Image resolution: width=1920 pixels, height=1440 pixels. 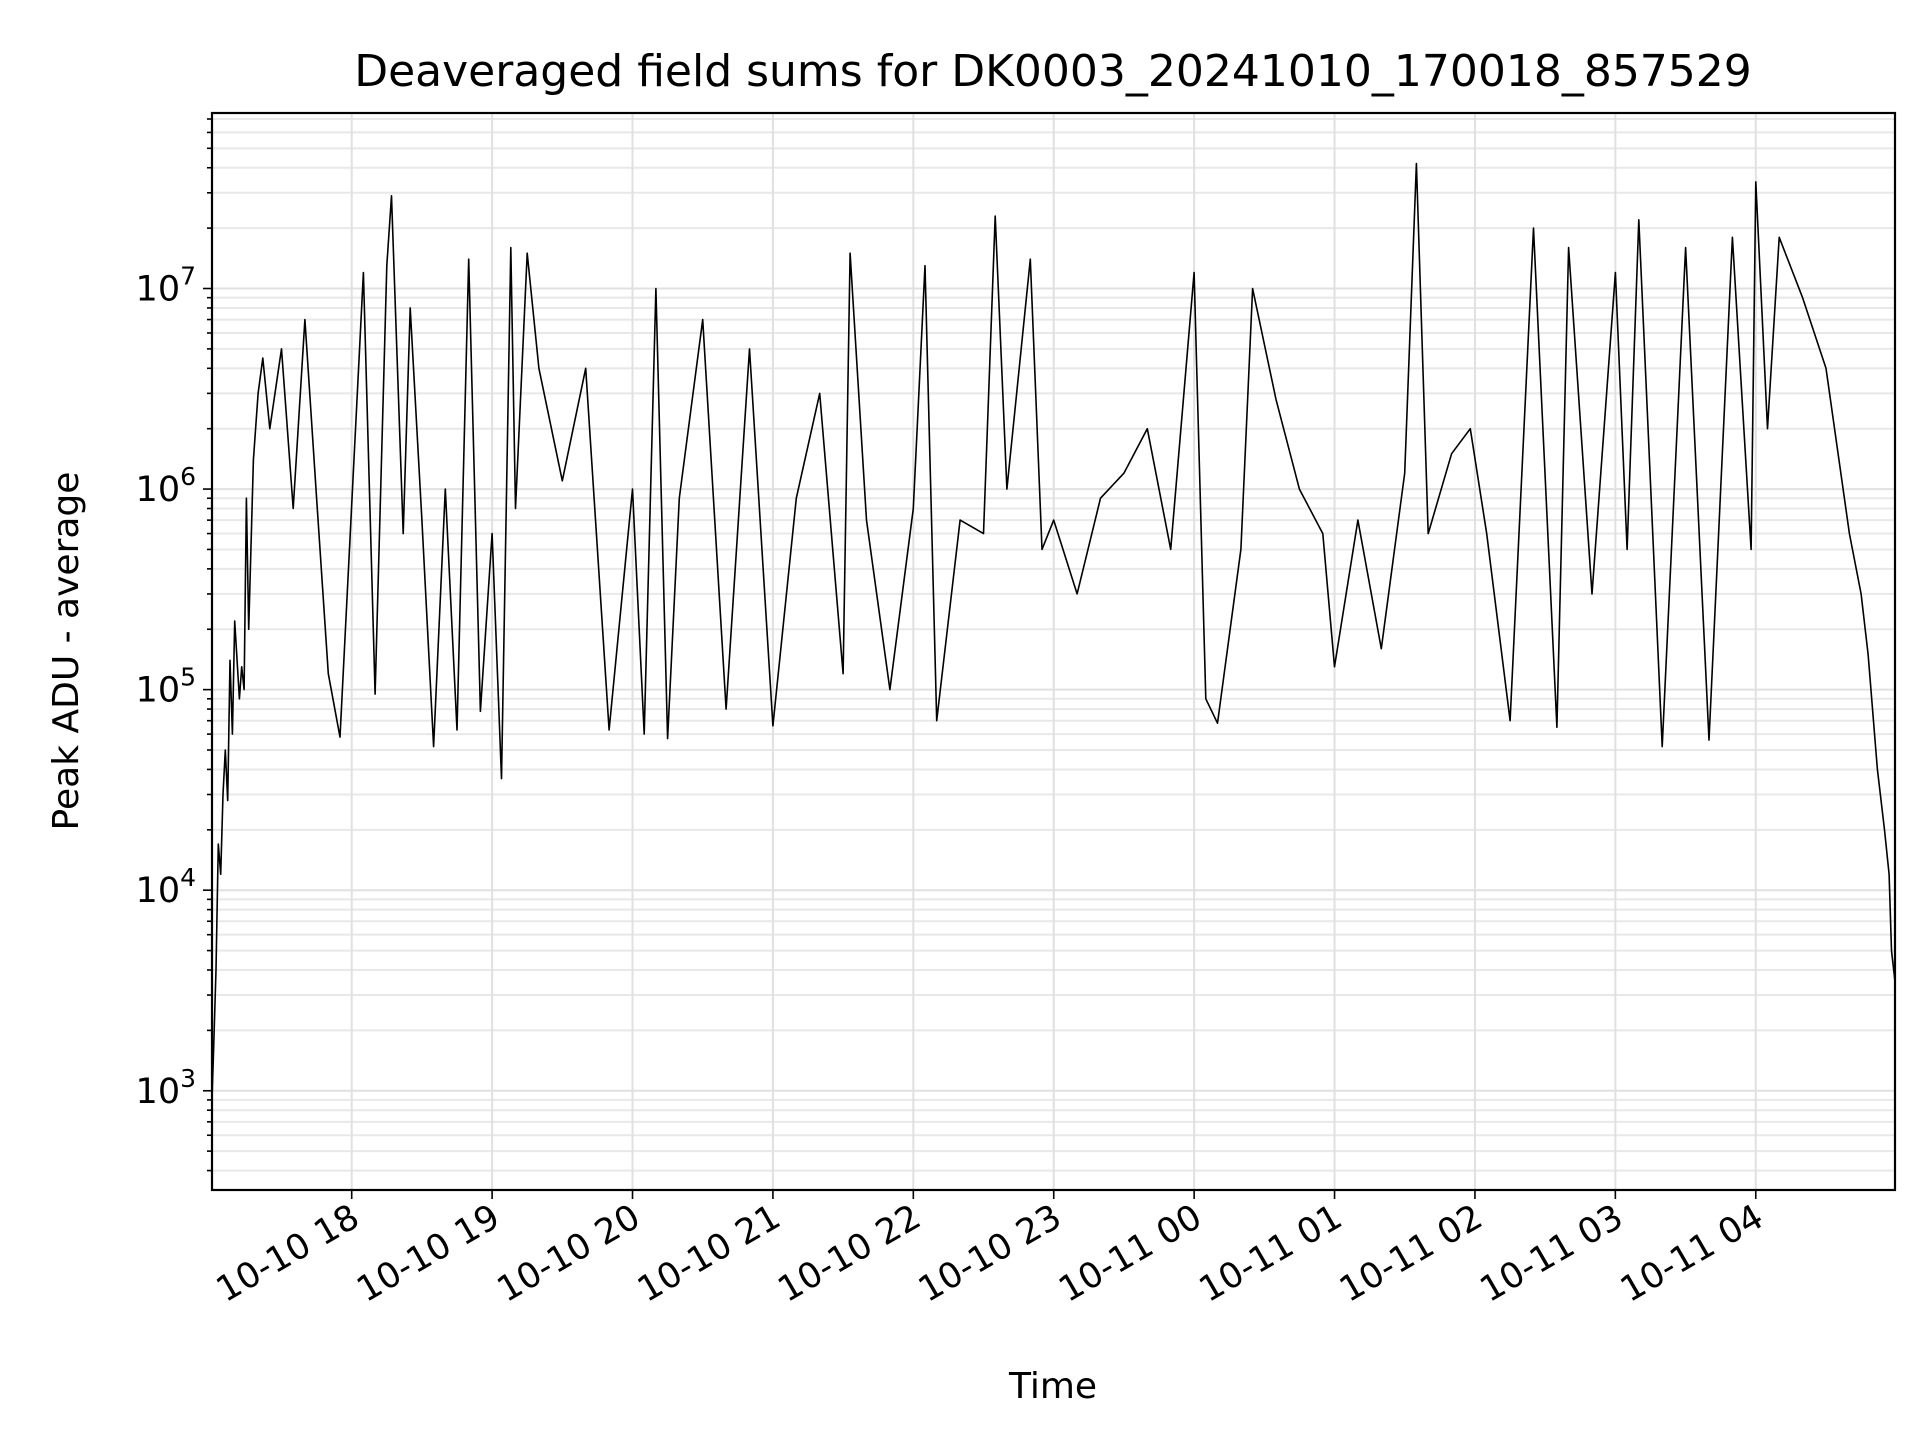 I want to click on y-tick-label: 10⁶, so click(x=166, y=486).